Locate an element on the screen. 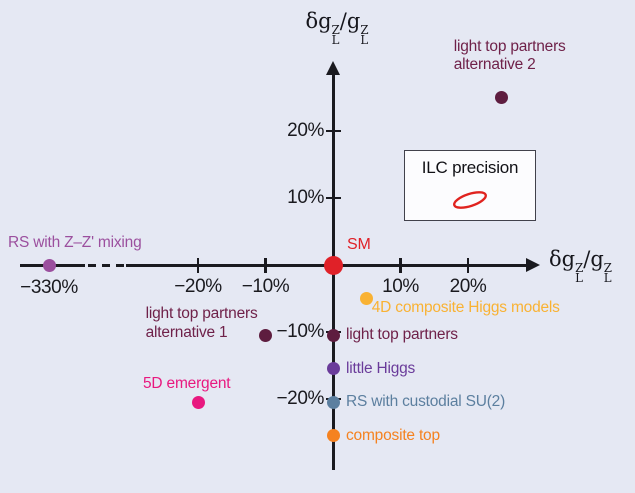 The image size is (635, 493). x-axis-title: δg Z L/g Z L is located at coordinates (592, 265).